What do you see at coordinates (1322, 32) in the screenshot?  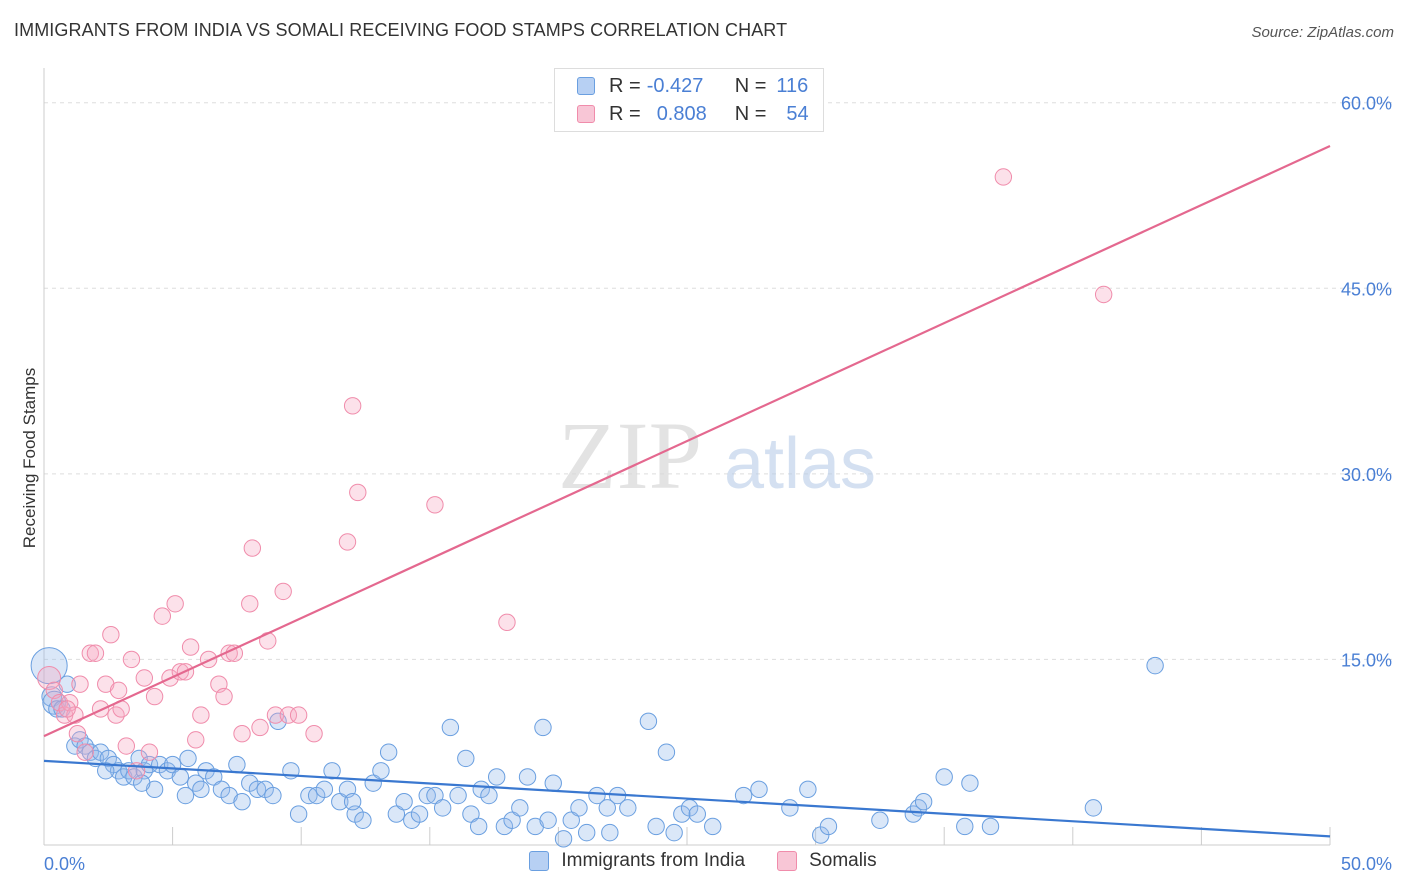 I see `source-label: Source: ZipAtlas.com` at bounding box center [1322, 32].